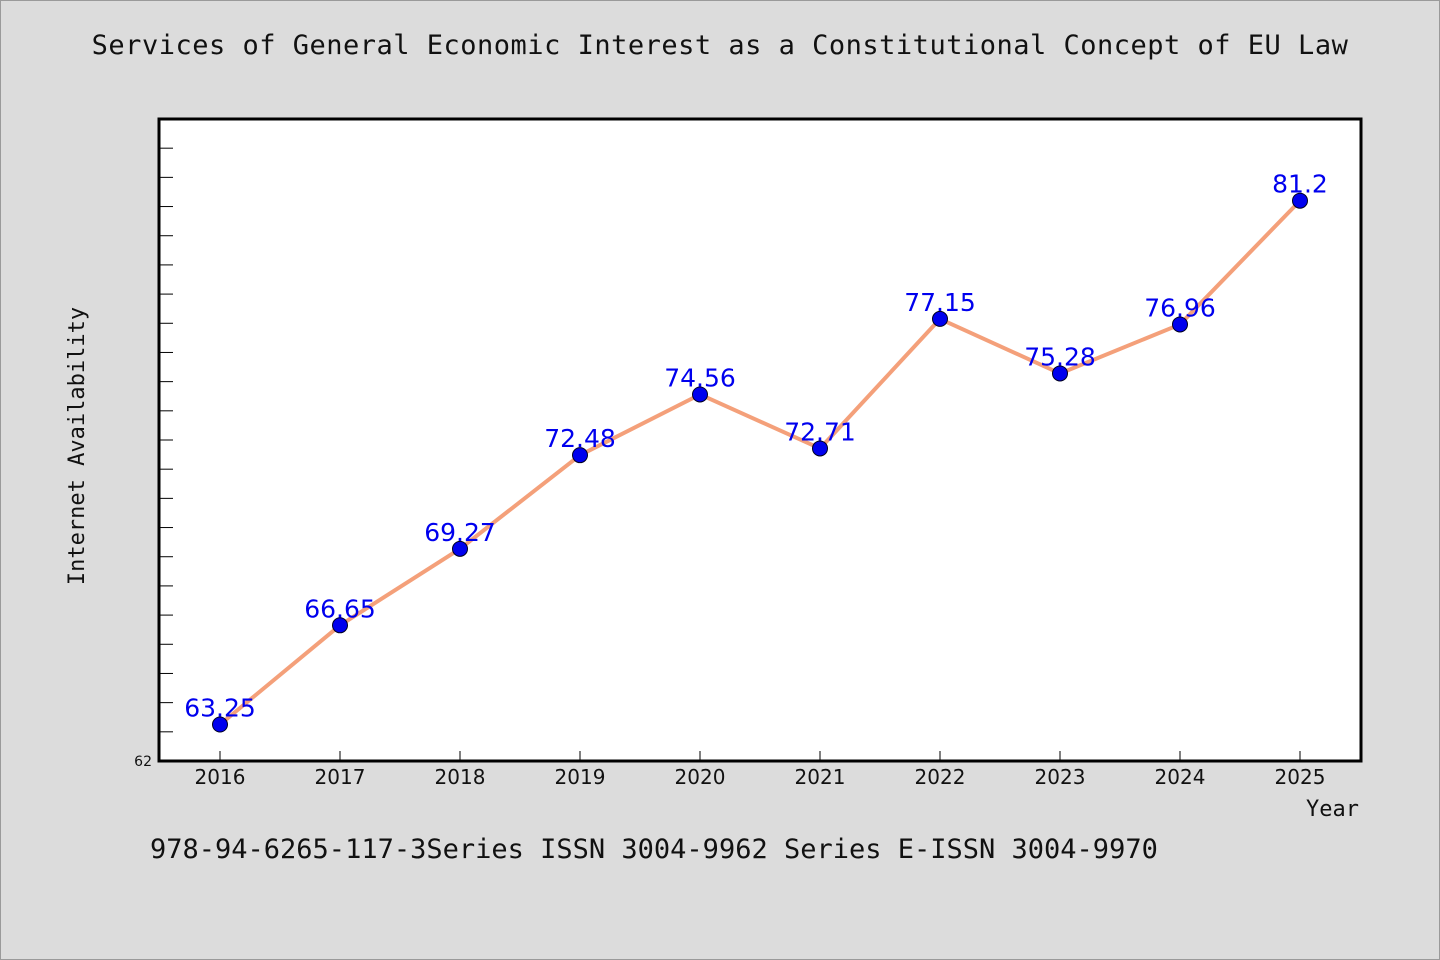 The height and width of the screenshot is (960, 1440). Describe the element at coordinates (77, 446) in the screenshot. I see `y-axis-title: Internet Availability` at that location.